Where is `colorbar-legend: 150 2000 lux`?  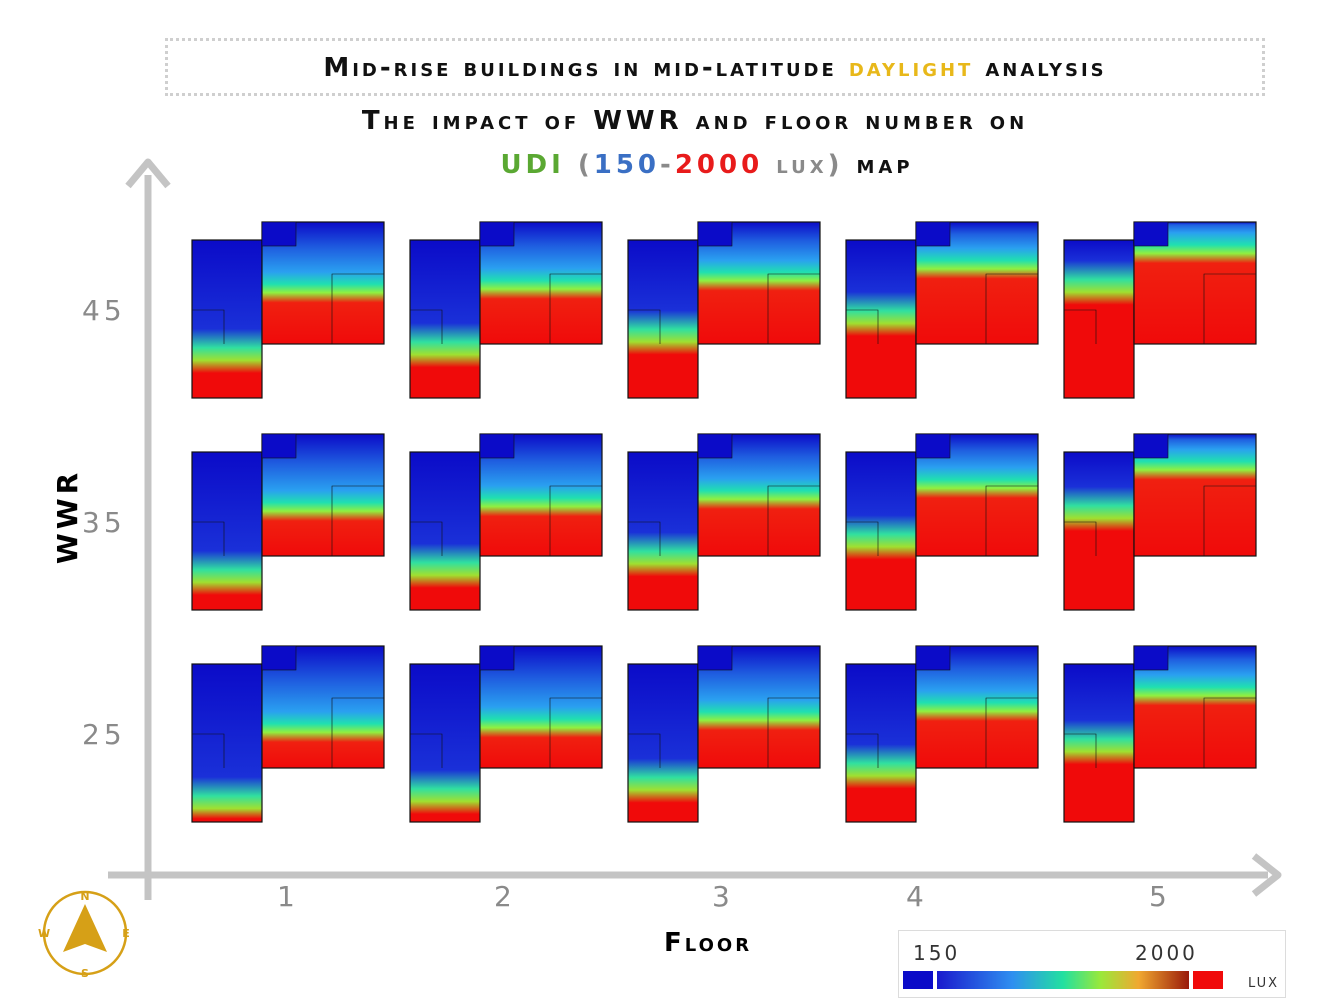
colorbar-legend: 150 2000 lux is located at coordinates (1092, 964).